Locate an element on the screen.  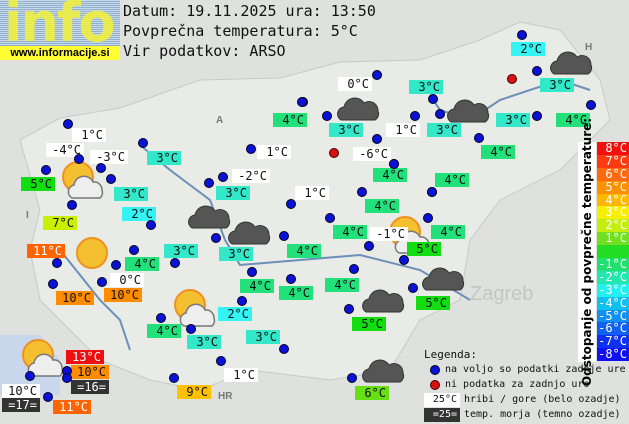
legend-mountain: hribi / gore (belo ozadje) is located at coordinates (542, 399).